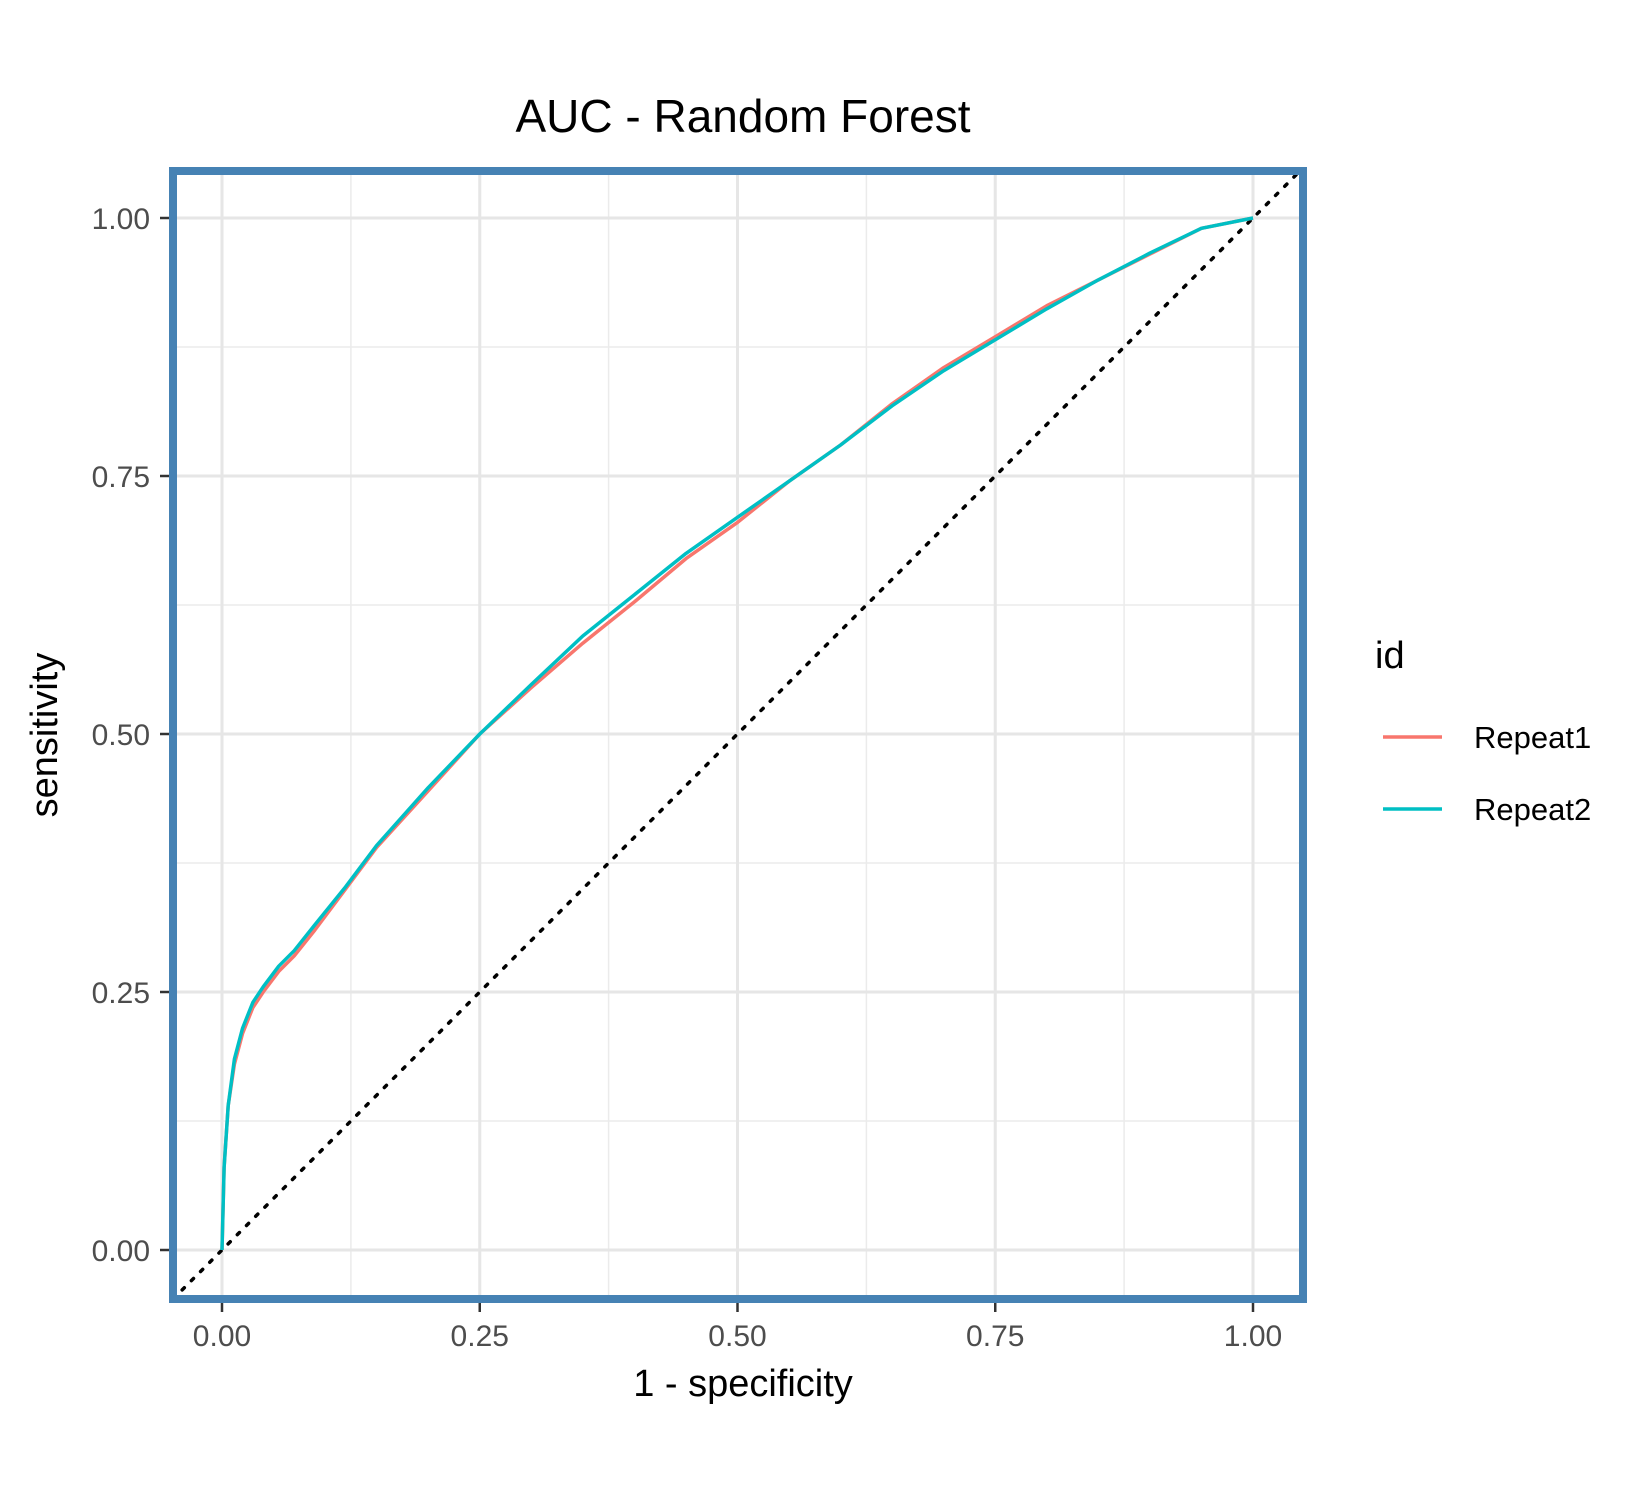 This screenshot has width=1650, height=1500. Describe the element at coordinates (1532, 737) in the screenshot. I see `legend-label-repeat1: Repeat1` at that location.